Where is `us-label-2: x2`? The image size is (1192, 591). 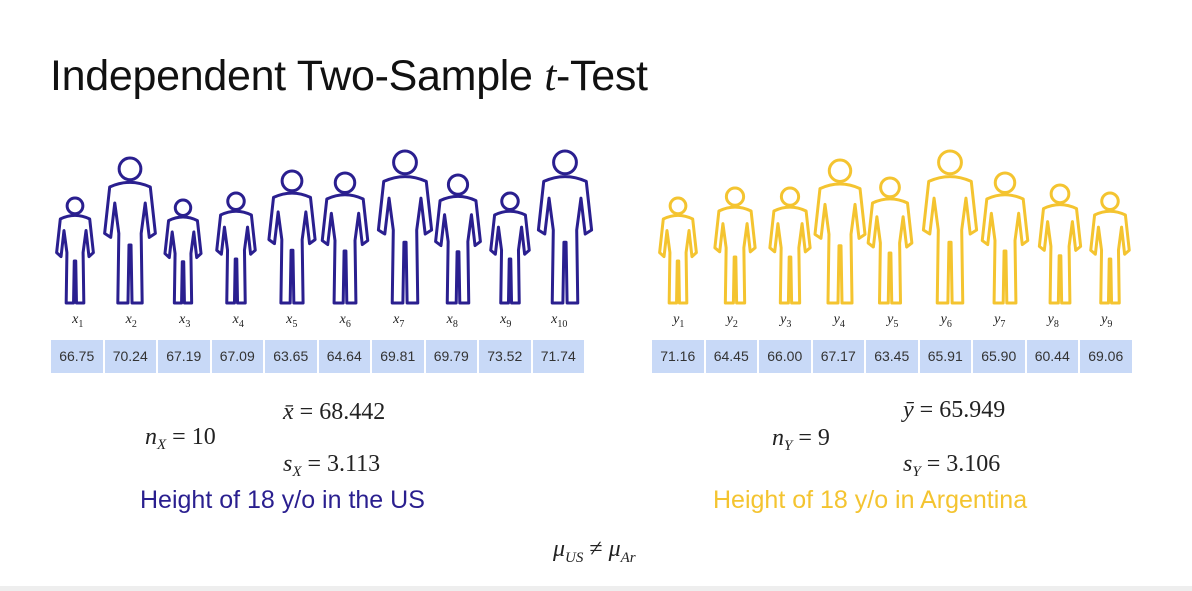
us-label-2: x2 is located at coordinates (131, 321).